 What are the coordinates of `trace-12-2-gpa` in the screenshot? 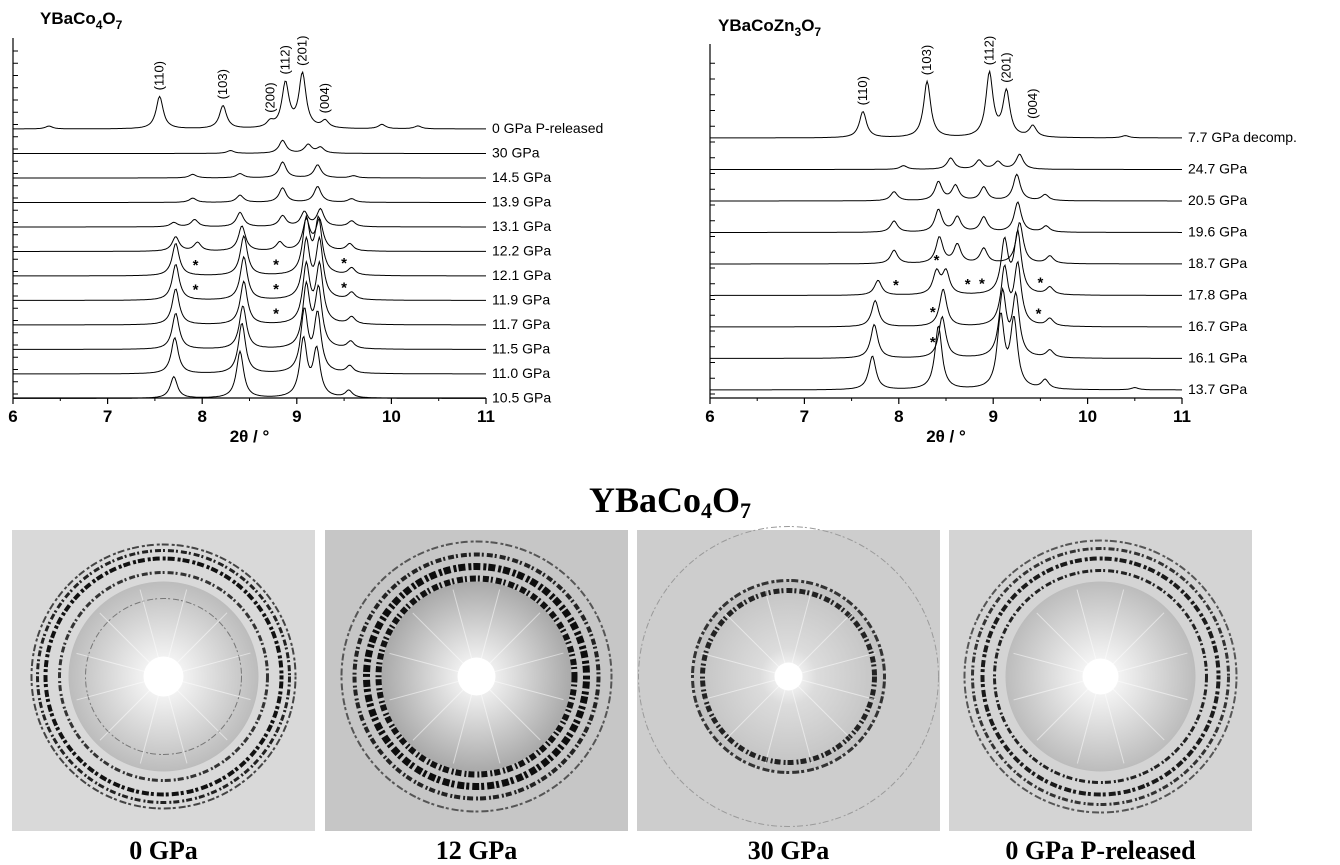 It's located at (249, 234).